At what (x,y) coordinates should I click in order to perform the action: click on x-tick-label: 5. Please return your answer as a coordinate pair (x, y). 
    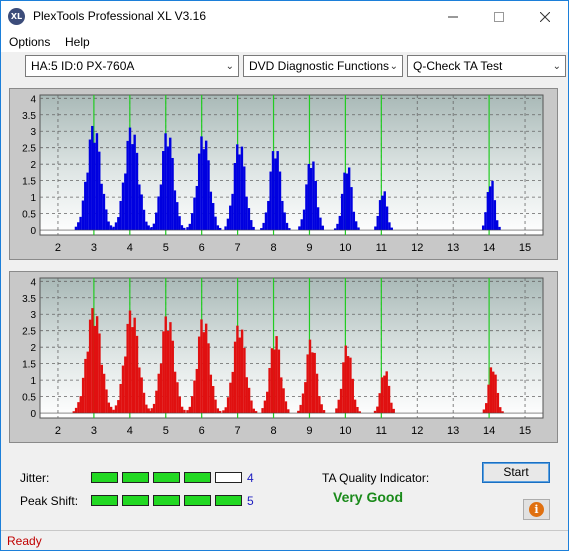
    Looking at the image, I should click on (166, 248).